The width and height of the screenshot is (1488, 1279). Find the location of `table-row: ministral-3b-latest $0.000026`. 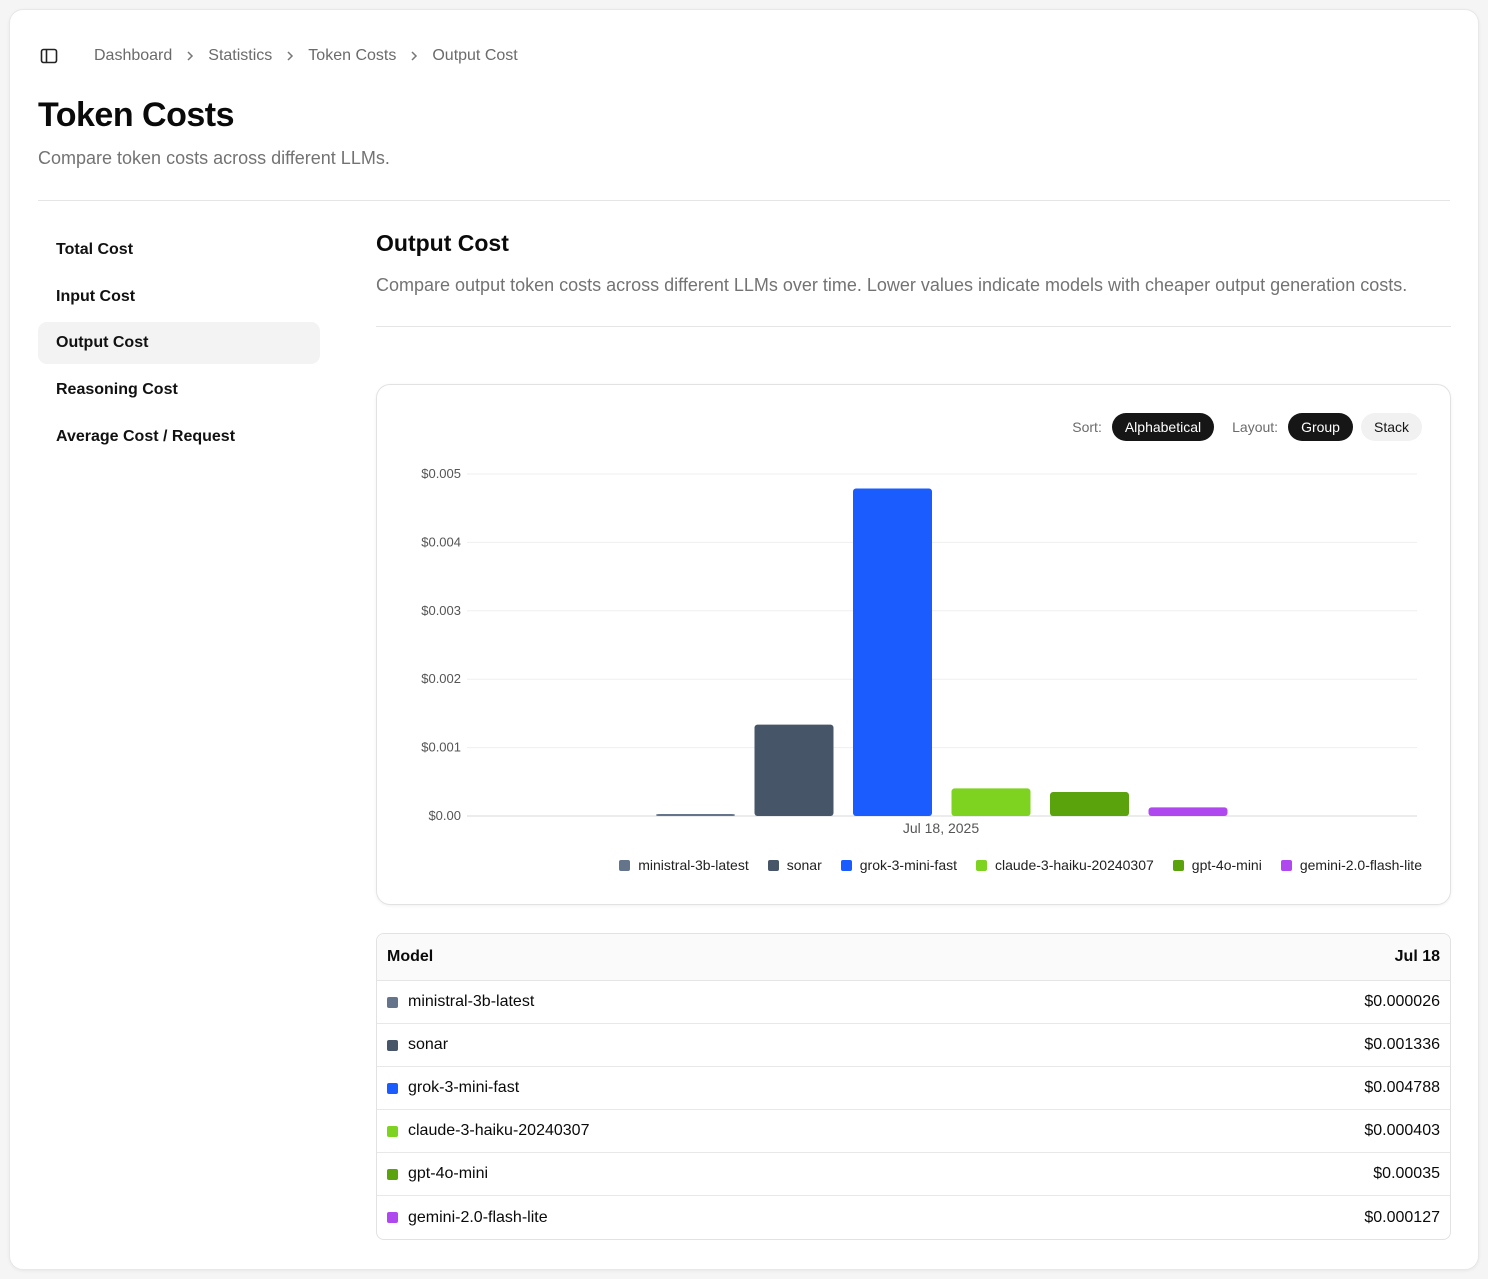

table-row: ministral-3b-latest $0.000026 is located at coordinates (913, 1002).